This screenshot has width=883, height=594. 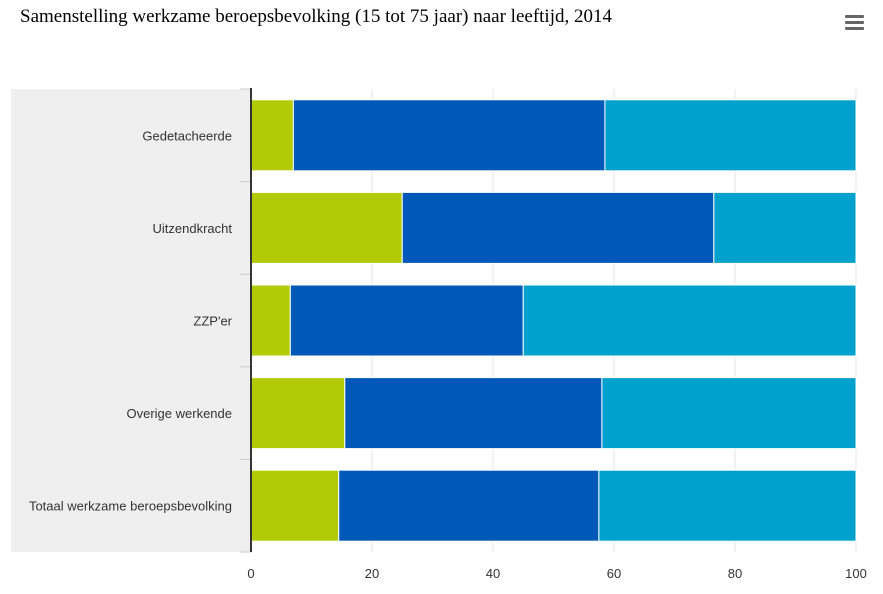 What do you see at coordinates (735, 573) in the screenshot?
I see `x-tick-label: 80` at bounding box center [735, 573].